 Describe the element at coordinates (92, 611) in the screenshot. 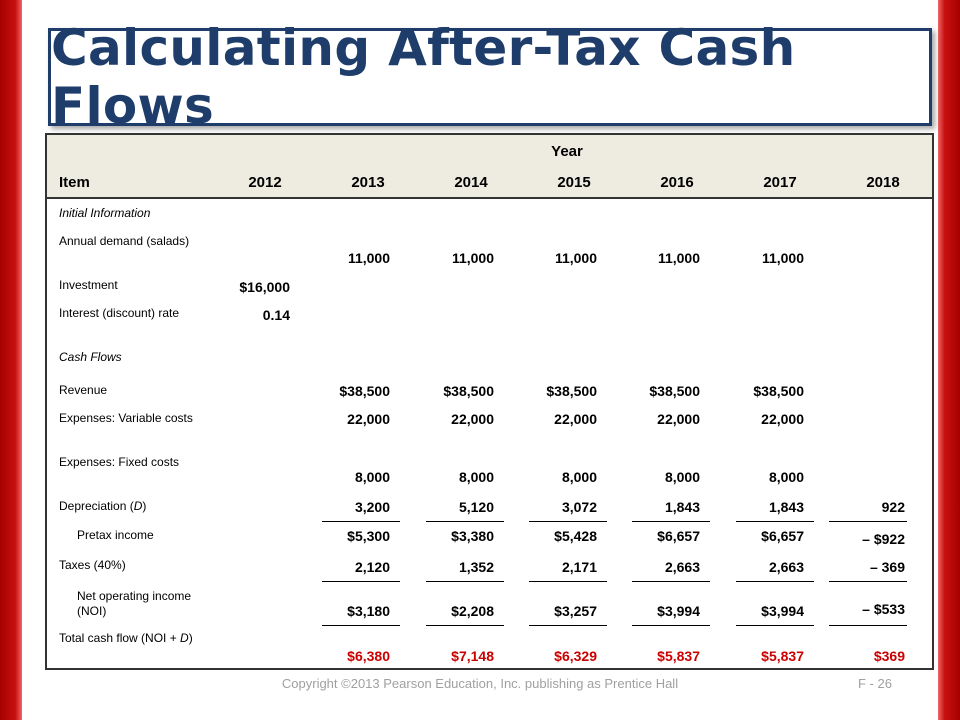

I see `noi-label-line2: (NOI)` at that location.